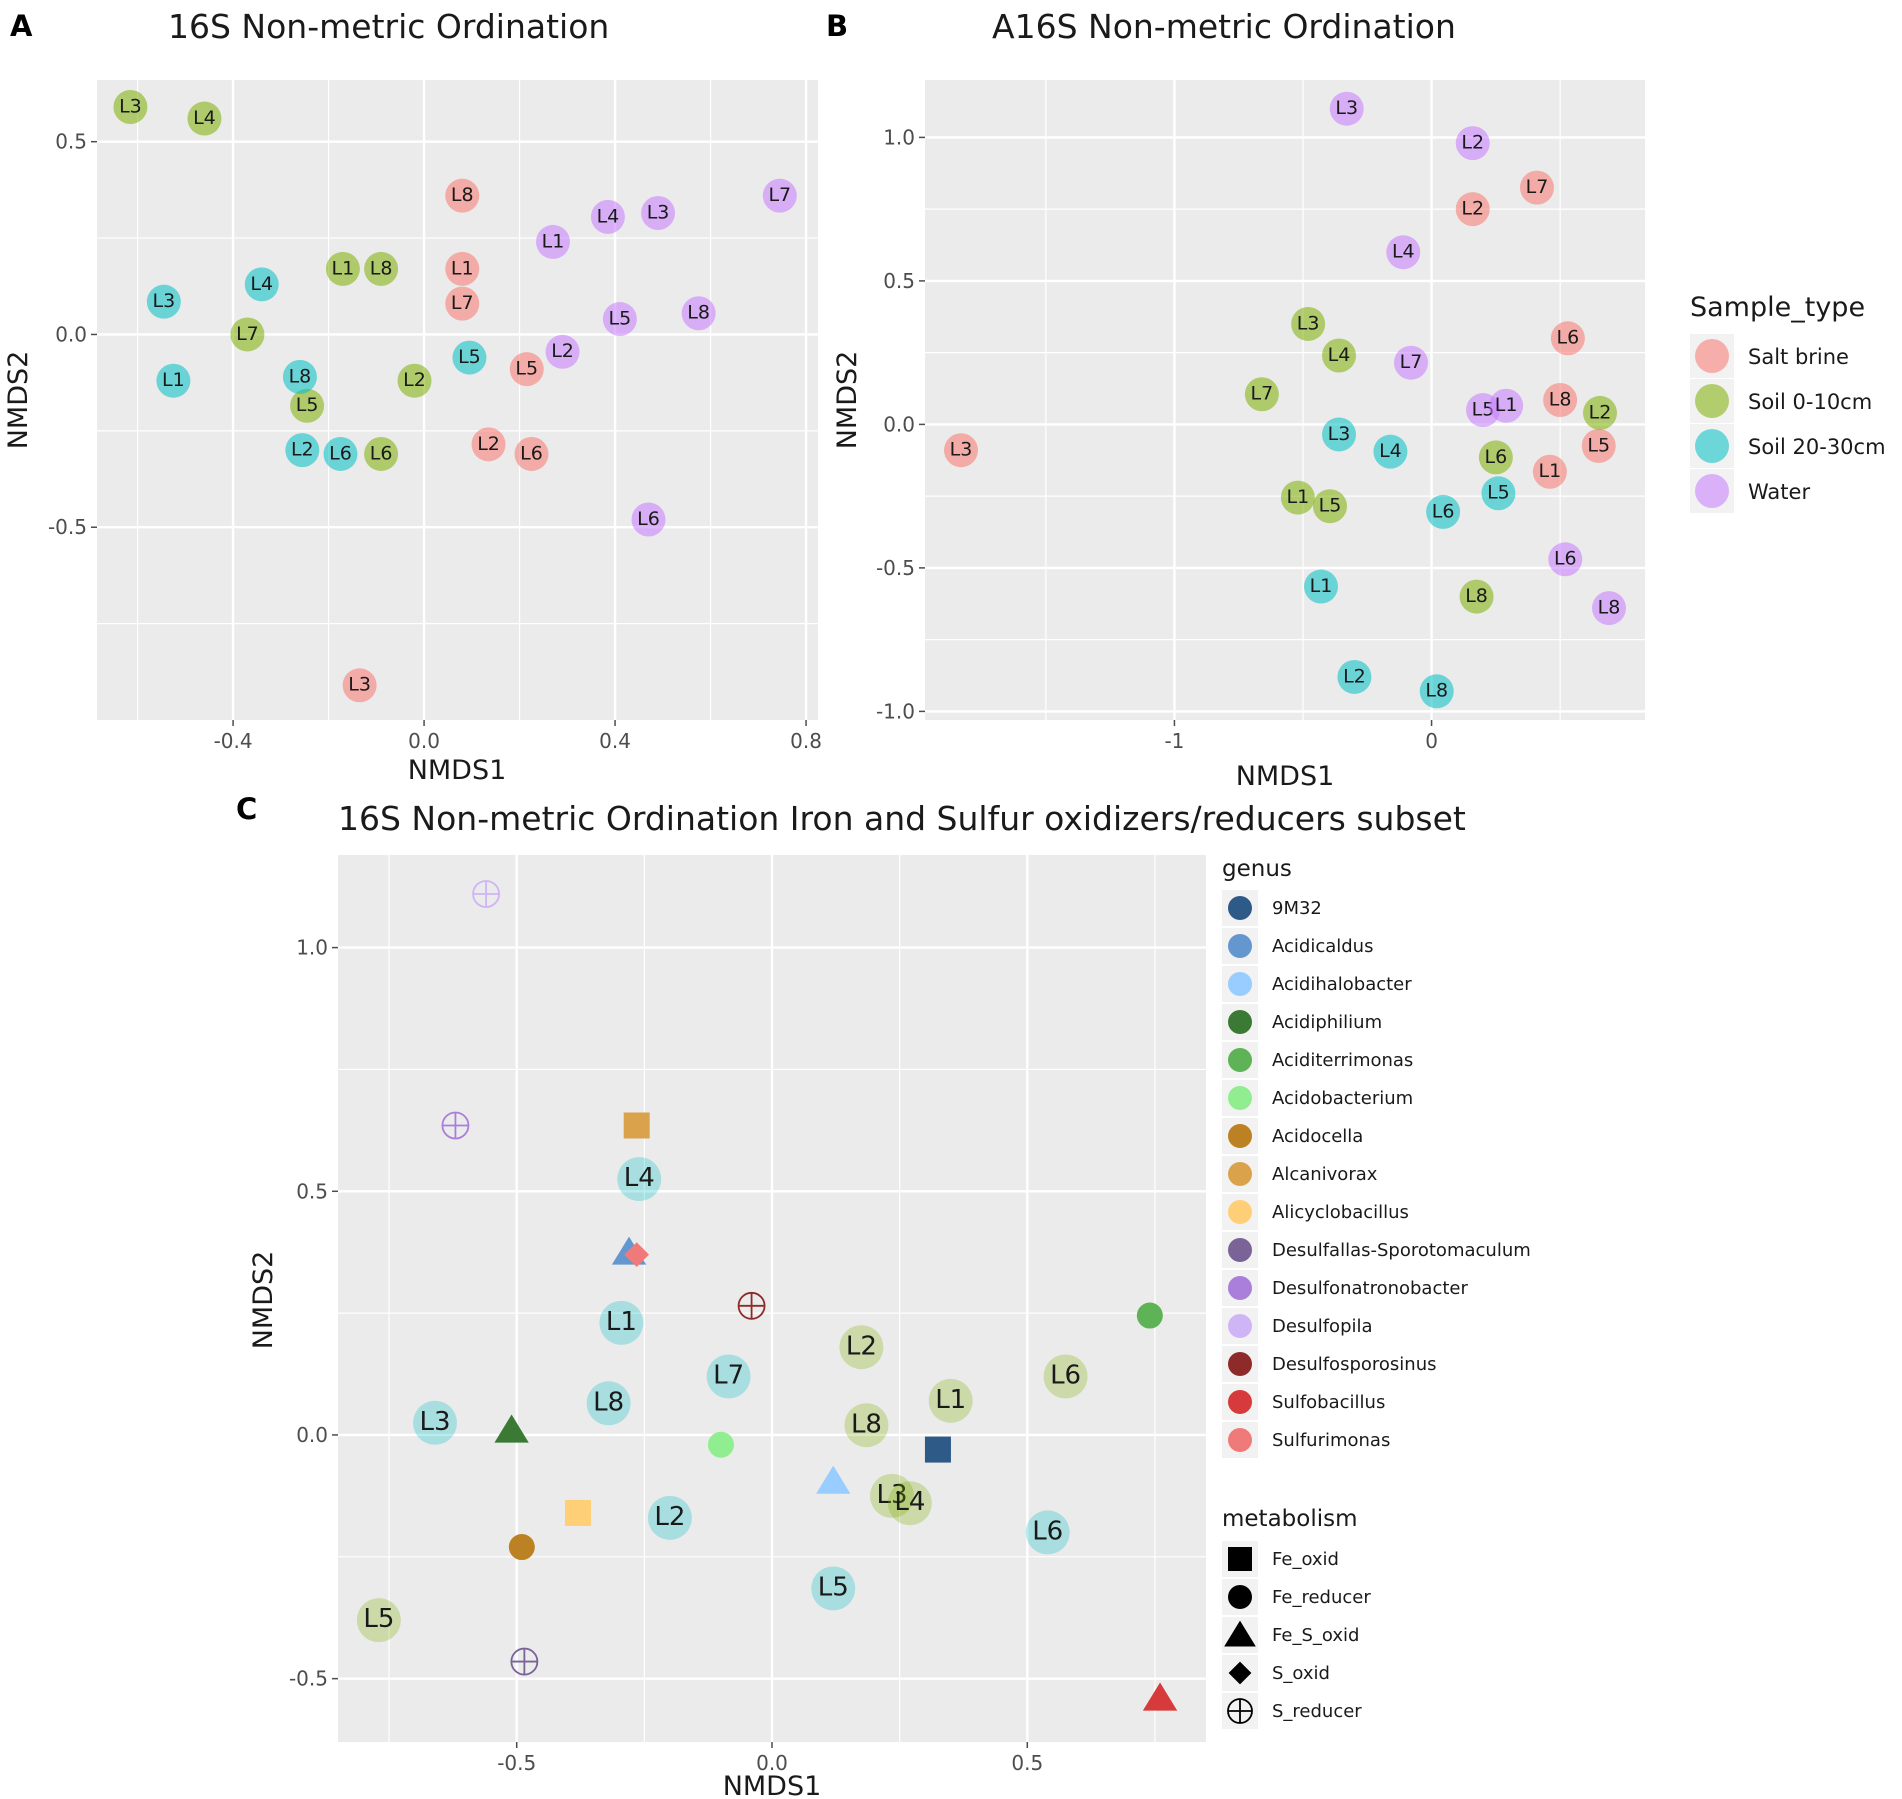 The width and height of the screenshot is (1902, 1799). What do you see at coordinates (1285, 776) in the screenshot?
I see `panel-b-x-axis-title: NMDS1` at bounding box center [1285, 776].